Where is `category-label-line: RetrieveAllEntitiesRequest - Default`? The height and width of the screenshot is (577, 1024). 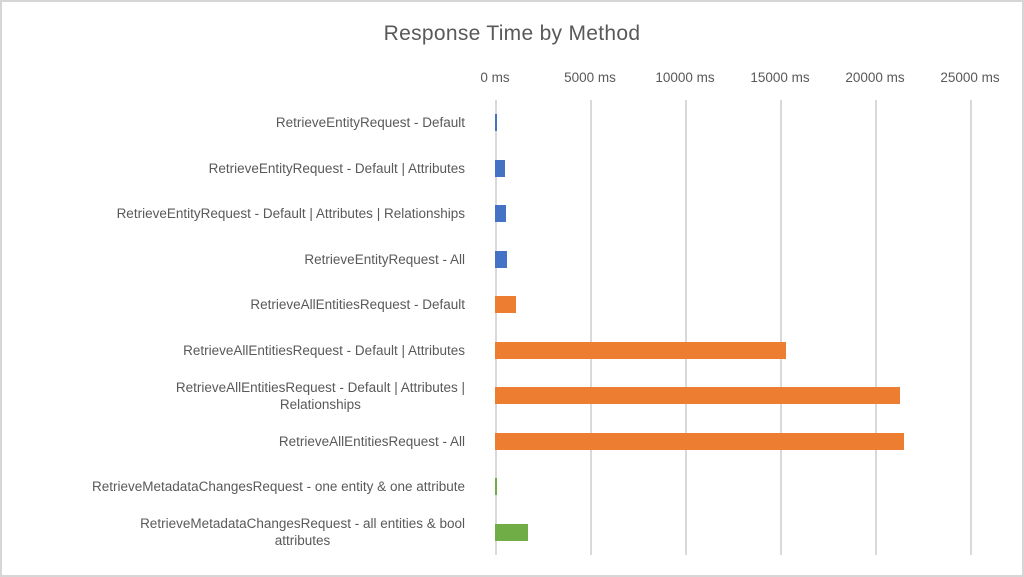 category-label-line: RetrieveAllEntitiesRequest - Default is located at coordinates (357, 305).